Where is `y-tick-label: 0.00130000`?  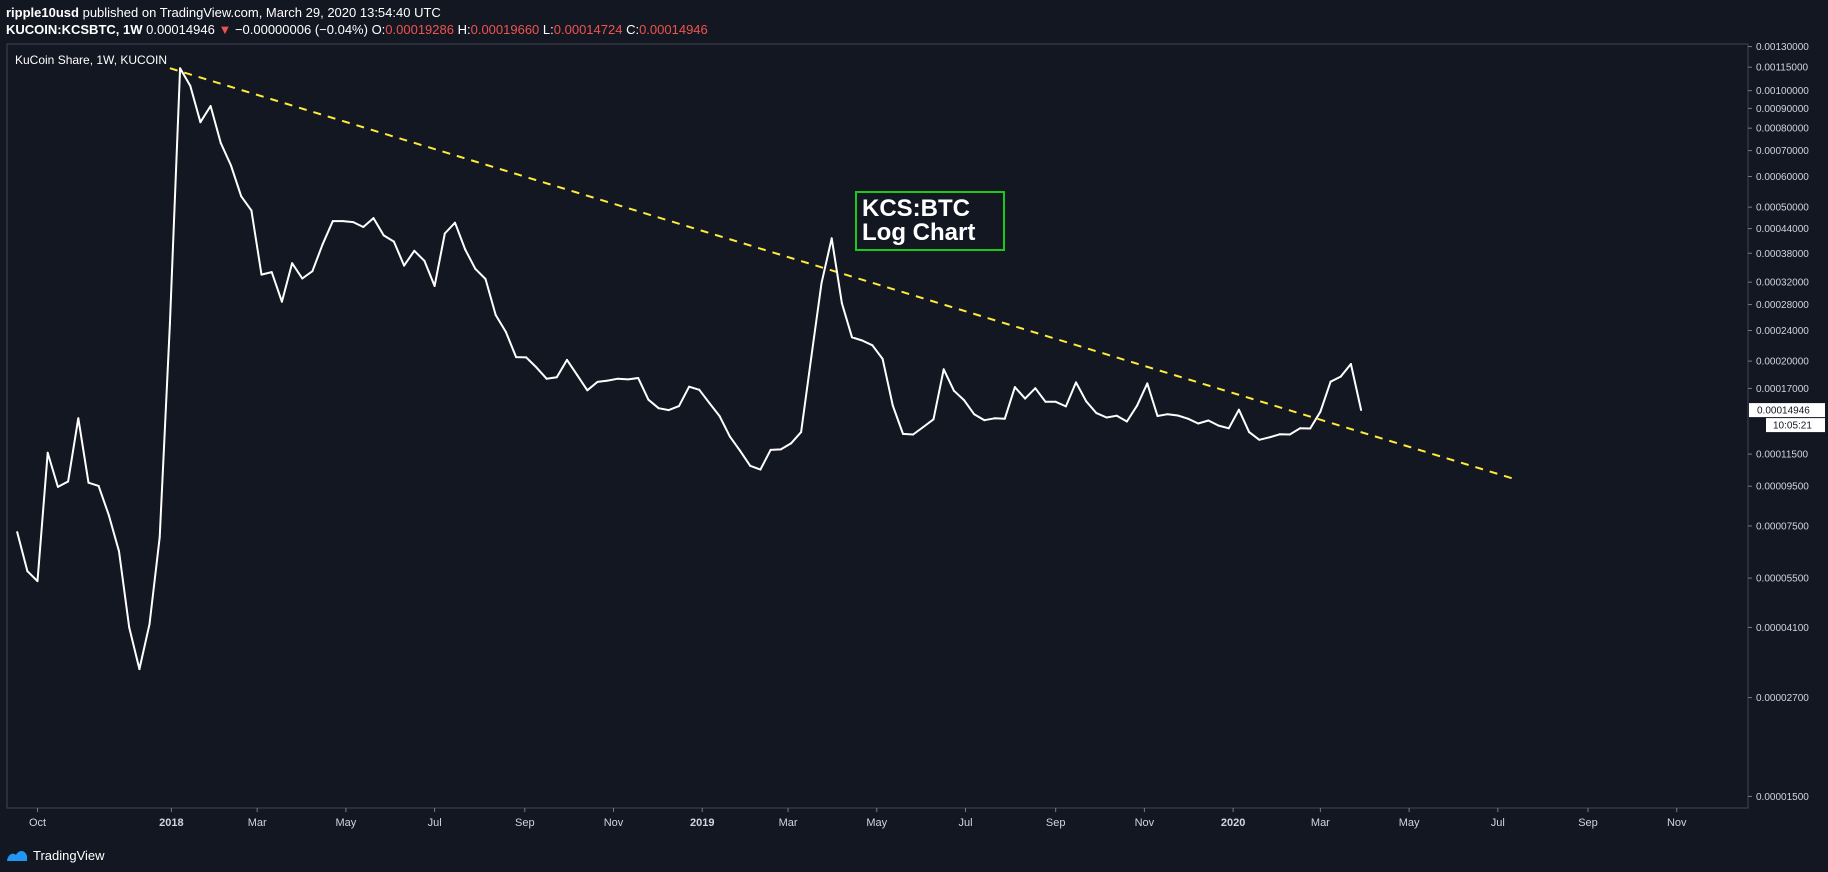
y-tick-label: 0.00130000 is located at coordinates (1782, 47).